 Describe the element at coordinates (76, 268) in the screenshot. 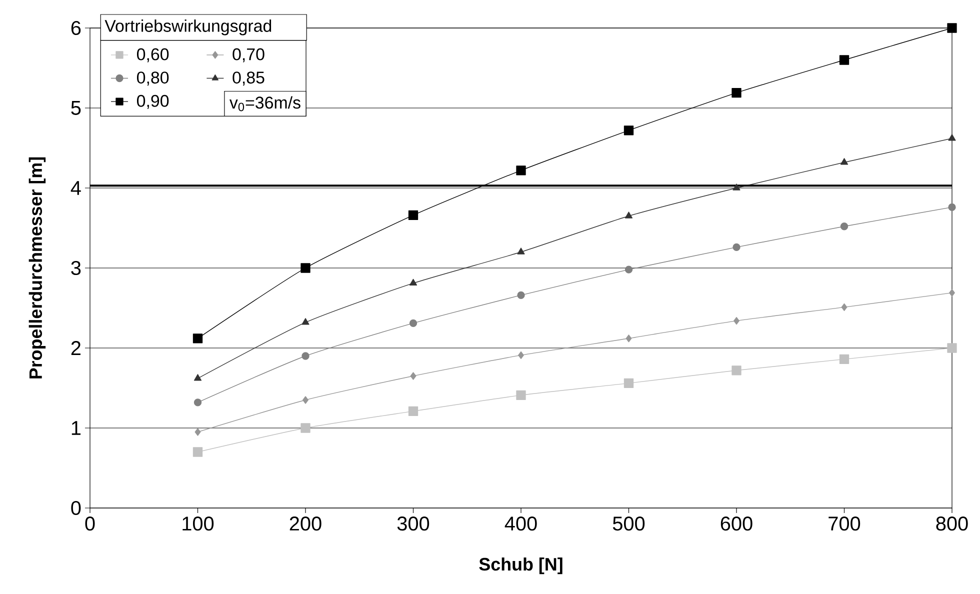

I see `y-tick-label: 3` at that location.